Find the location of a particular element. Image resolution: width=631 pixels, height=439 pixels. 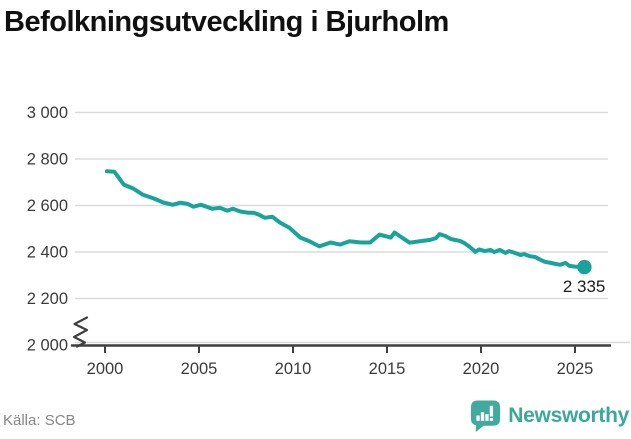

logo-exclamation-dot is located at coordinates (492, 419).